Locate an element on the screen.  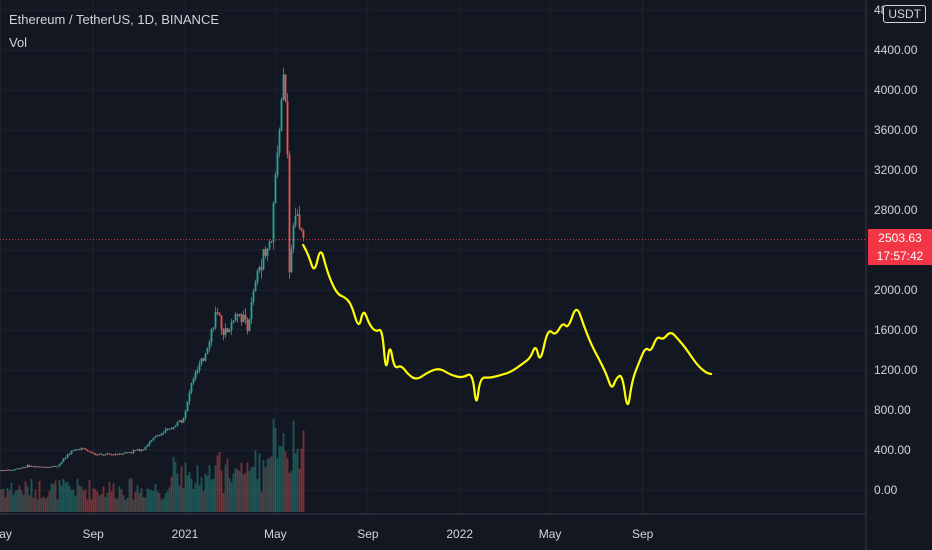
x-tick-label: May is located at coordinates (275, 534).